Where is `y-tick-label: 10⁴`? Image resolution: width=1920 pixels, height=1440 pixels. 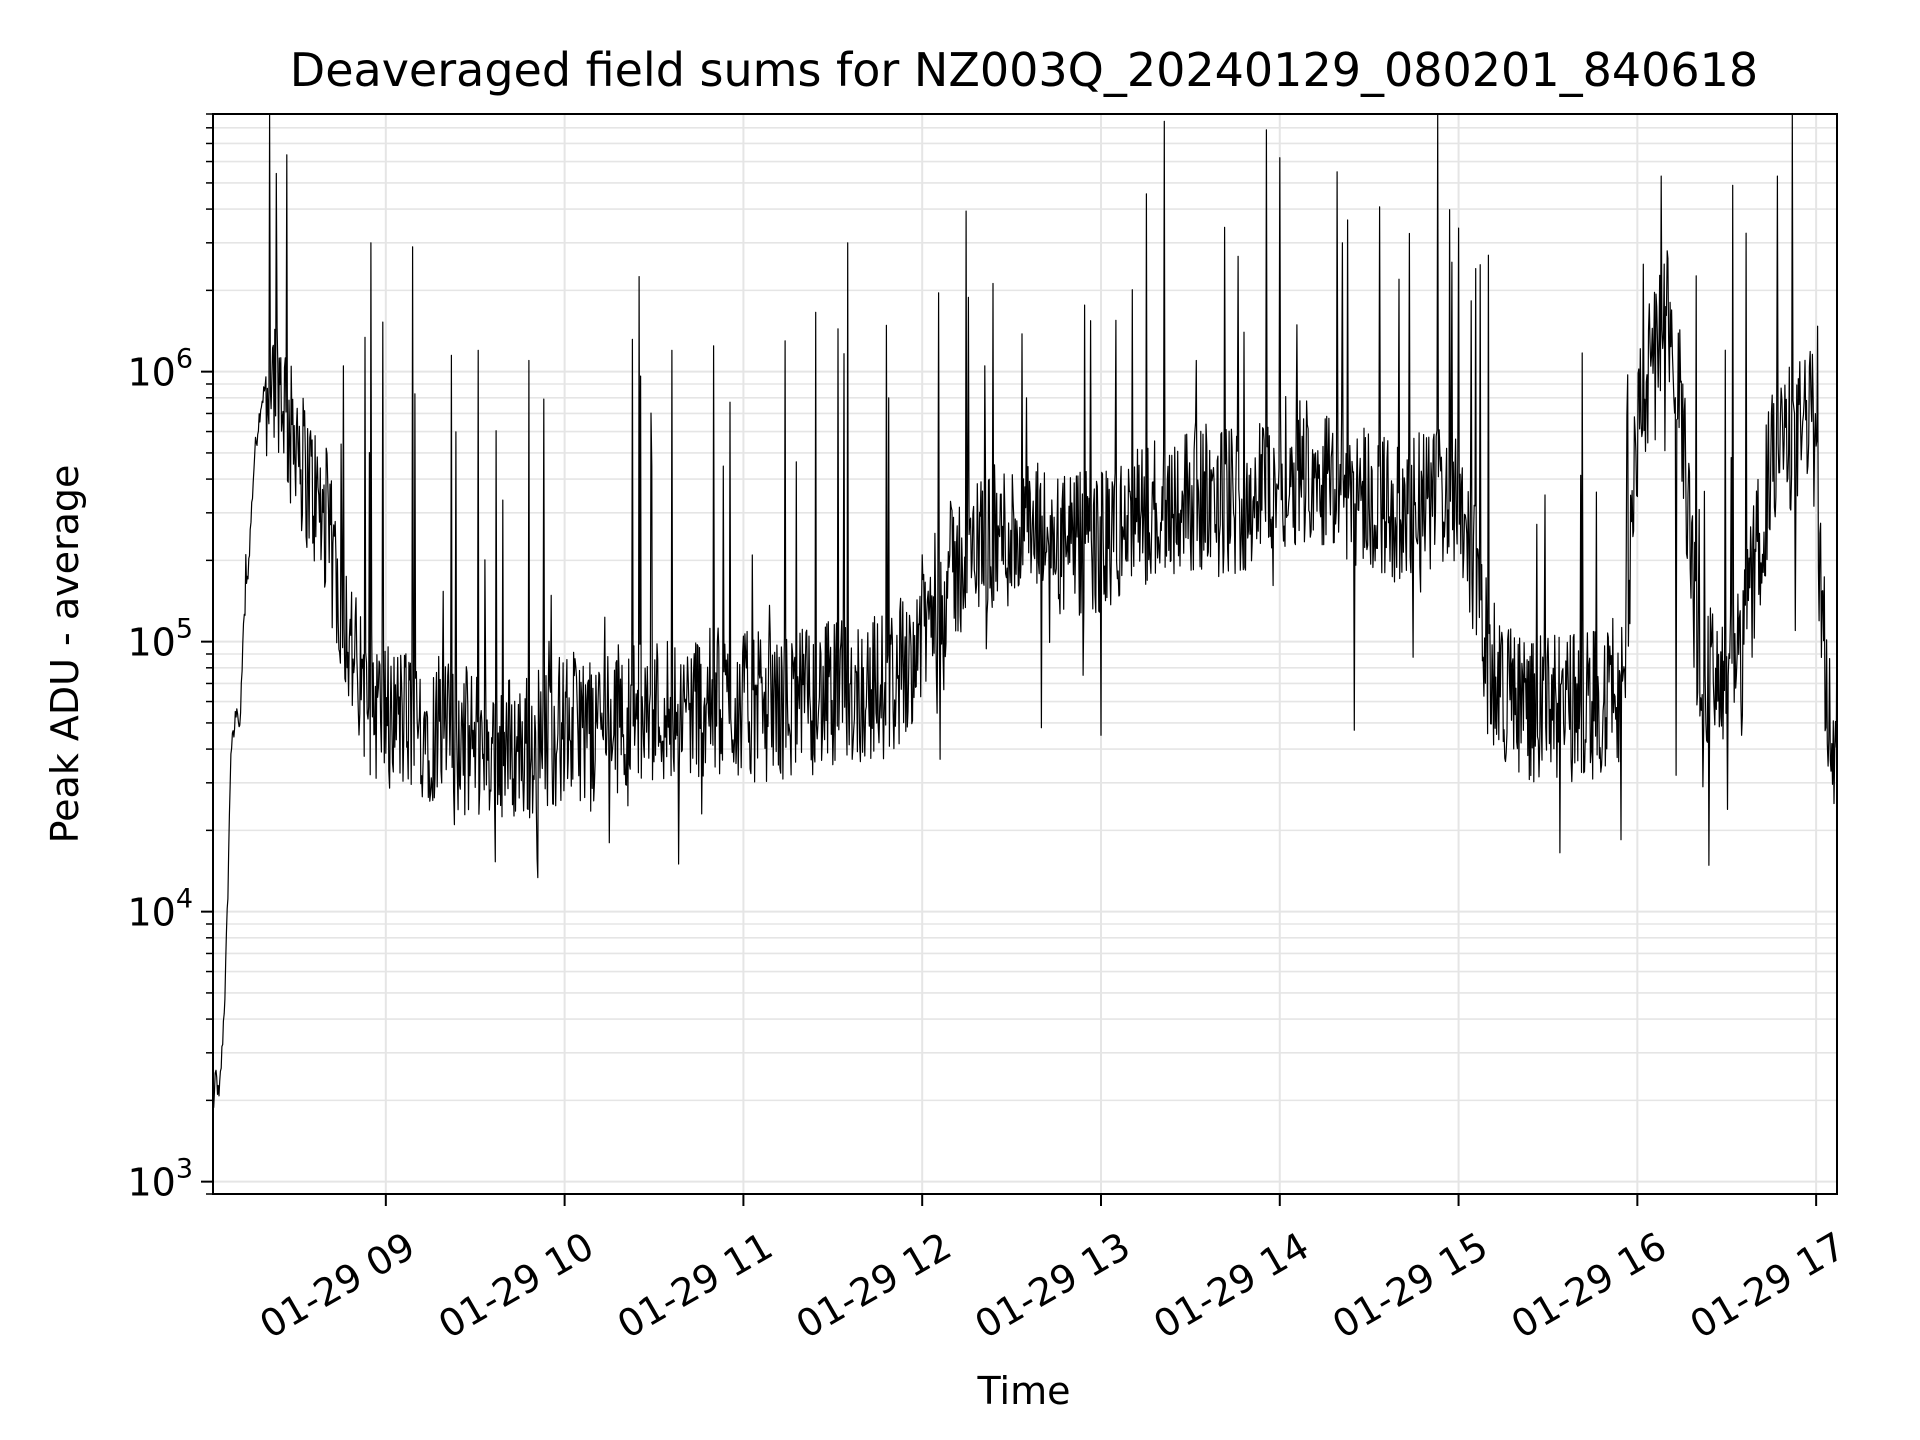
y-tick-label: 10⁴ is located at coordinates (160, 909).